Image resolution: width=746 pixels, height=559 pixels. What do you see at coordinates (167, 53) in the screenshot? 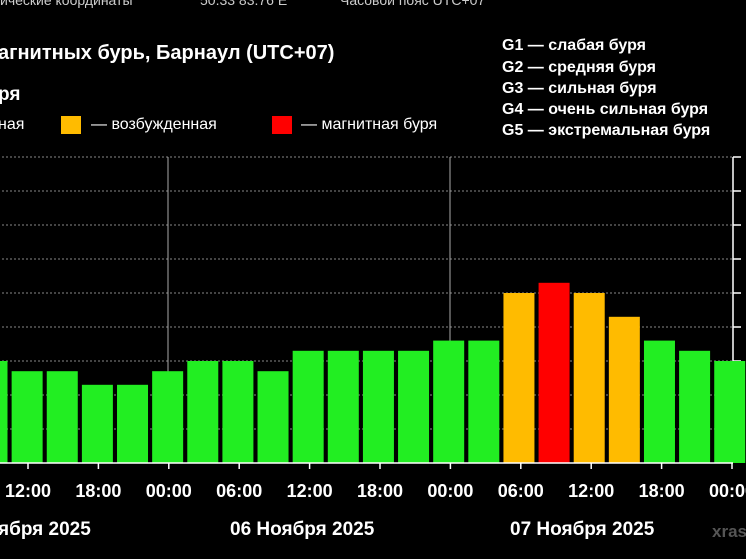
I see `chart-title: агнитных бурь, Барнаул (UTC+07)` at bounding box center [167, 53].